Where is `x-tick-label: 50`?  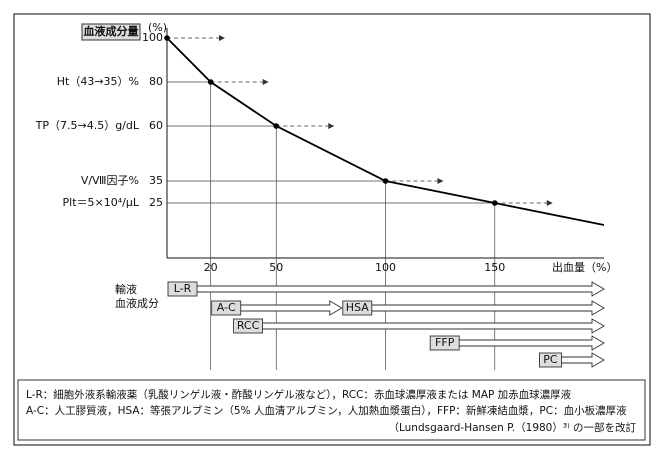 x-tick-label: 50 is located at coordinates (276, 267).